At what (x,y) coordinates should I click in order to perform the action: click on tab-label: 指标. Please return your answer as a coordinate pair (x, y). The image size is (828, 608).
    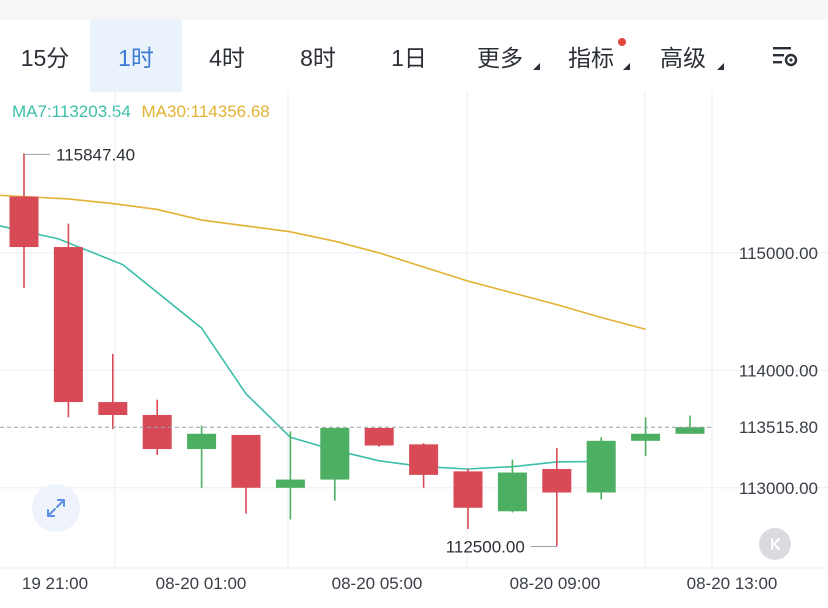
    Looking at the image, I should click on (591, 58).